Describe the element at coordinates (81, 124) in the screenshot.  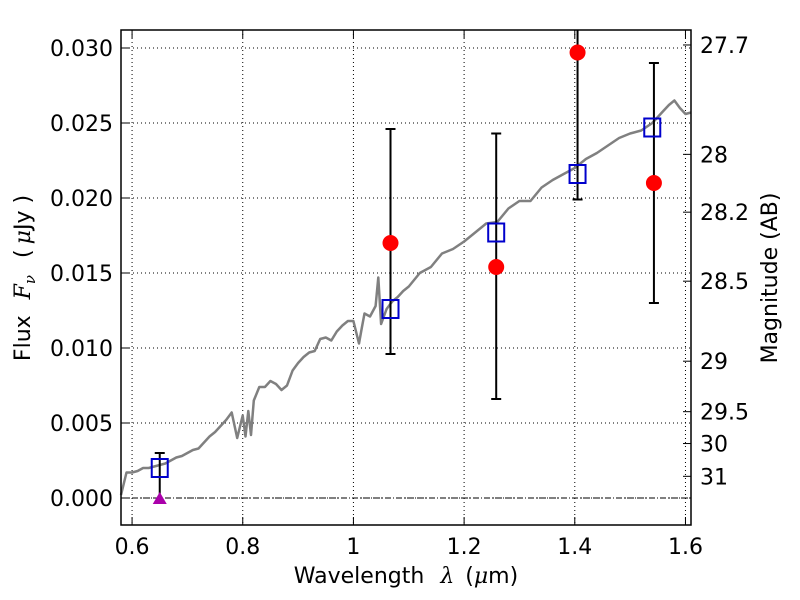
I see `y-tick-label: 0.025` at that location.